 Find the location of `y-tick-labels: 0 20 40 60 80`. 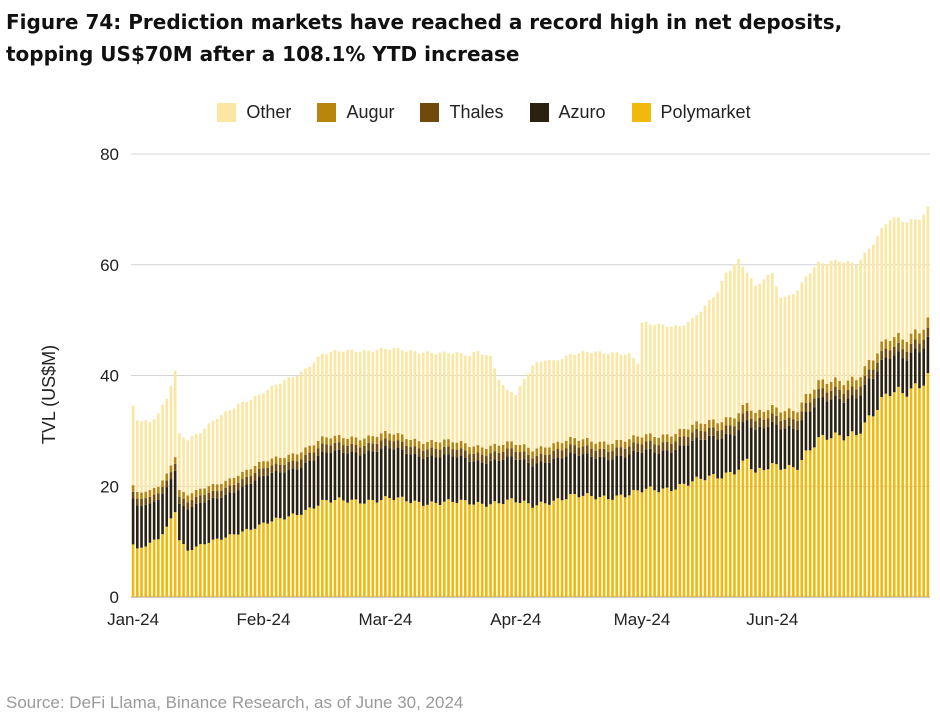

y-tick-labels: 0 20 40 60 80 is located at coordinates (109, 376).